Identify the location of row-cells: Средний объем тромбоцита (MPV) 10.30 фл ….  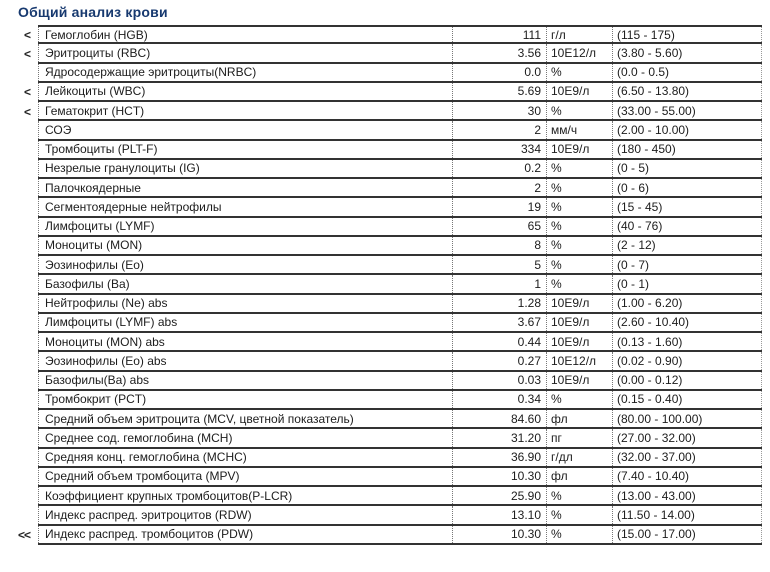
(400, 477).